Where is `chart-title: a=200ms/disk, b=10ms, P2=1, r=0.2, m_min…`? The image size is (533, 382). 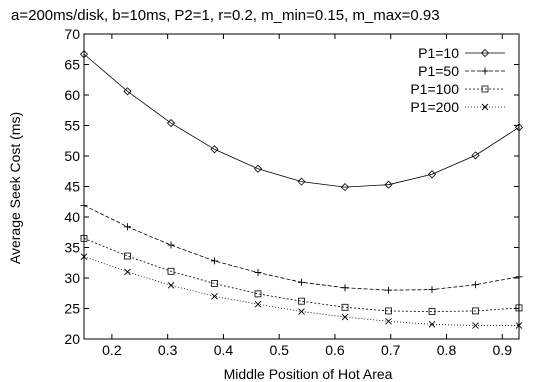 chart-title: a=200ms/disk, b=10ms, P2=1, r=0.2, m_min… is located at coordinates (225, 15).